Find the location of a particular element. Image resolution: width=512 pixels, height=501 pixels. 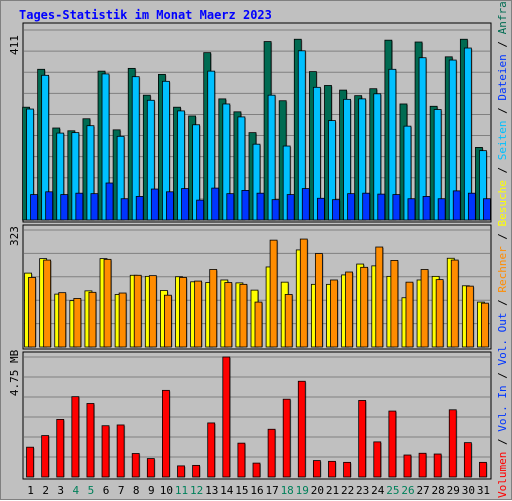

x-tick-label: 7 is located at coordinates (121, 490).